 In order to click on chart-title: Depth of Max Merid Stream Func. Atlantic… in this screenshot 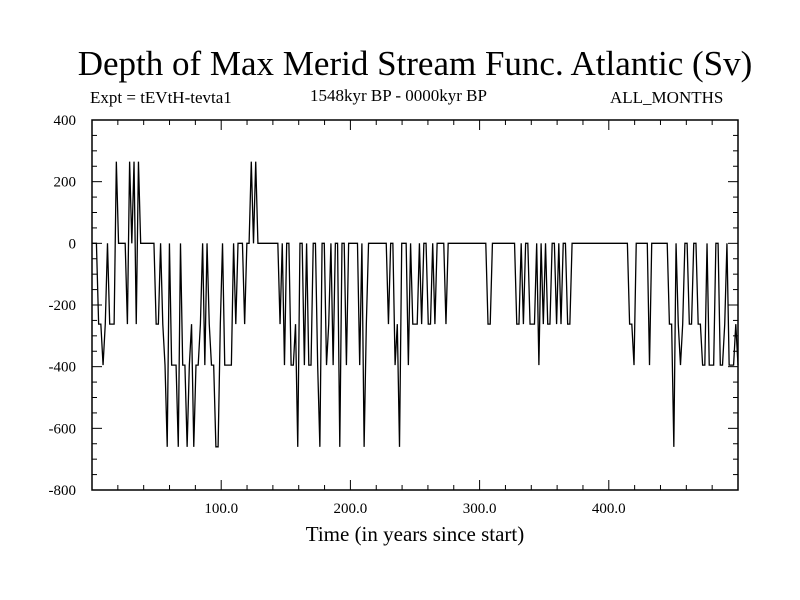, I will do `click(415, 63)`.